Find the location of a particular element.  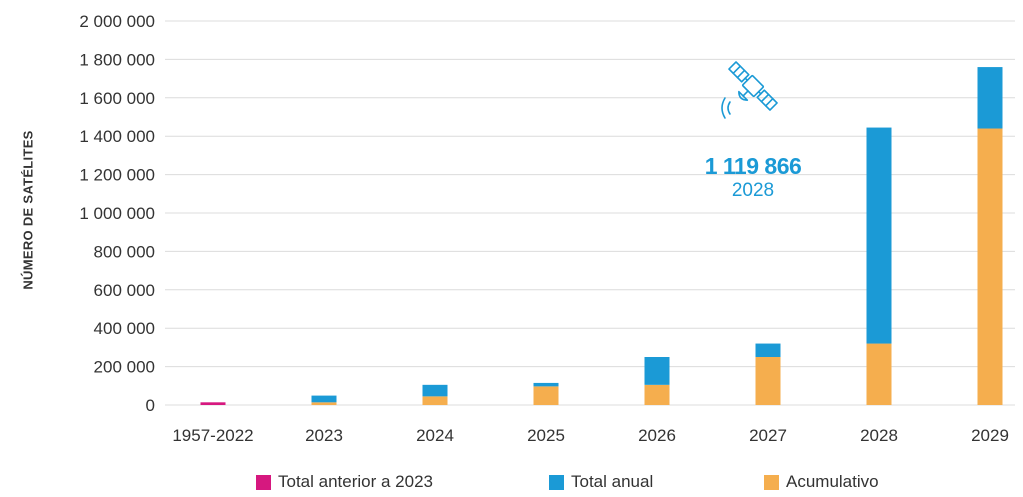

legend-item-total-anual: Total anual is located at coordinates (601, 482).